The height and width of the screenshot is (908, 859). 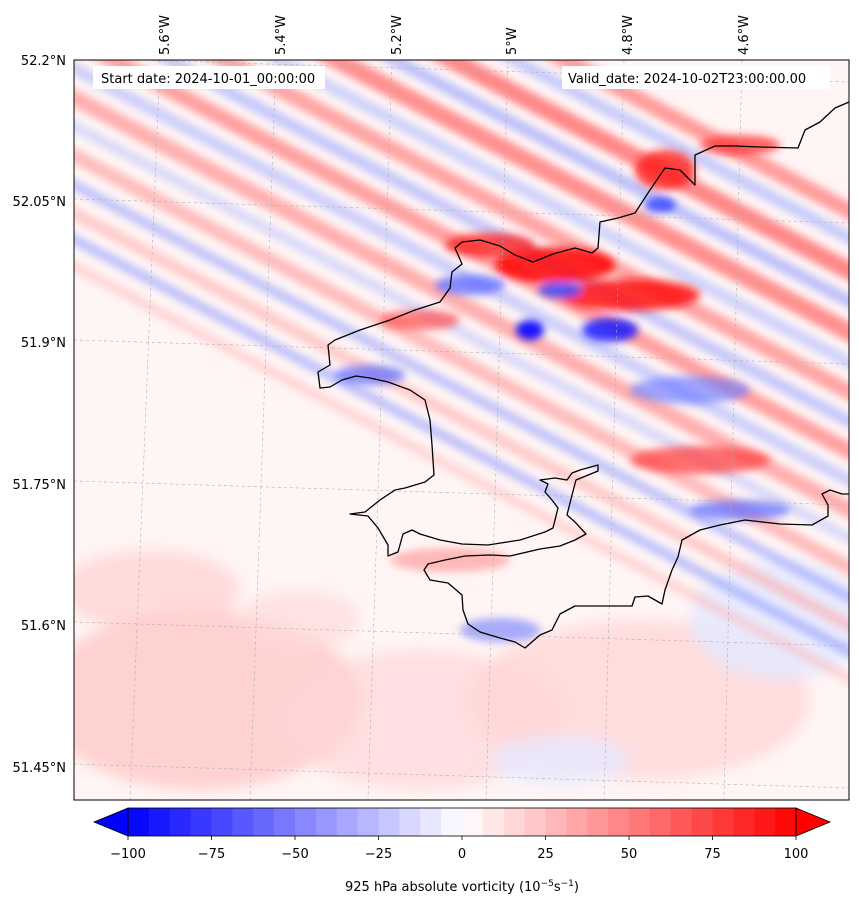 What do you see at coordinates (165, 35) in the screenshot?
I see `lon-label-5-6w: 5.6°W` at bounding box center [165, 35].